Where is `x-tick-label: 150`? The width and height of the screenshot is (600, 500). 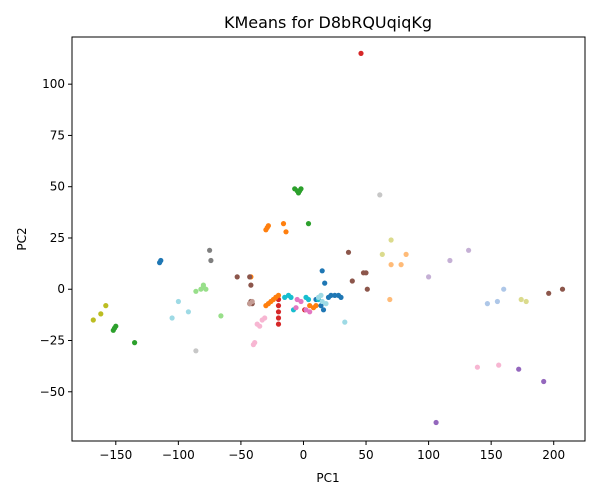 x-tick-label: 150 is located at coordinates (491, 455).